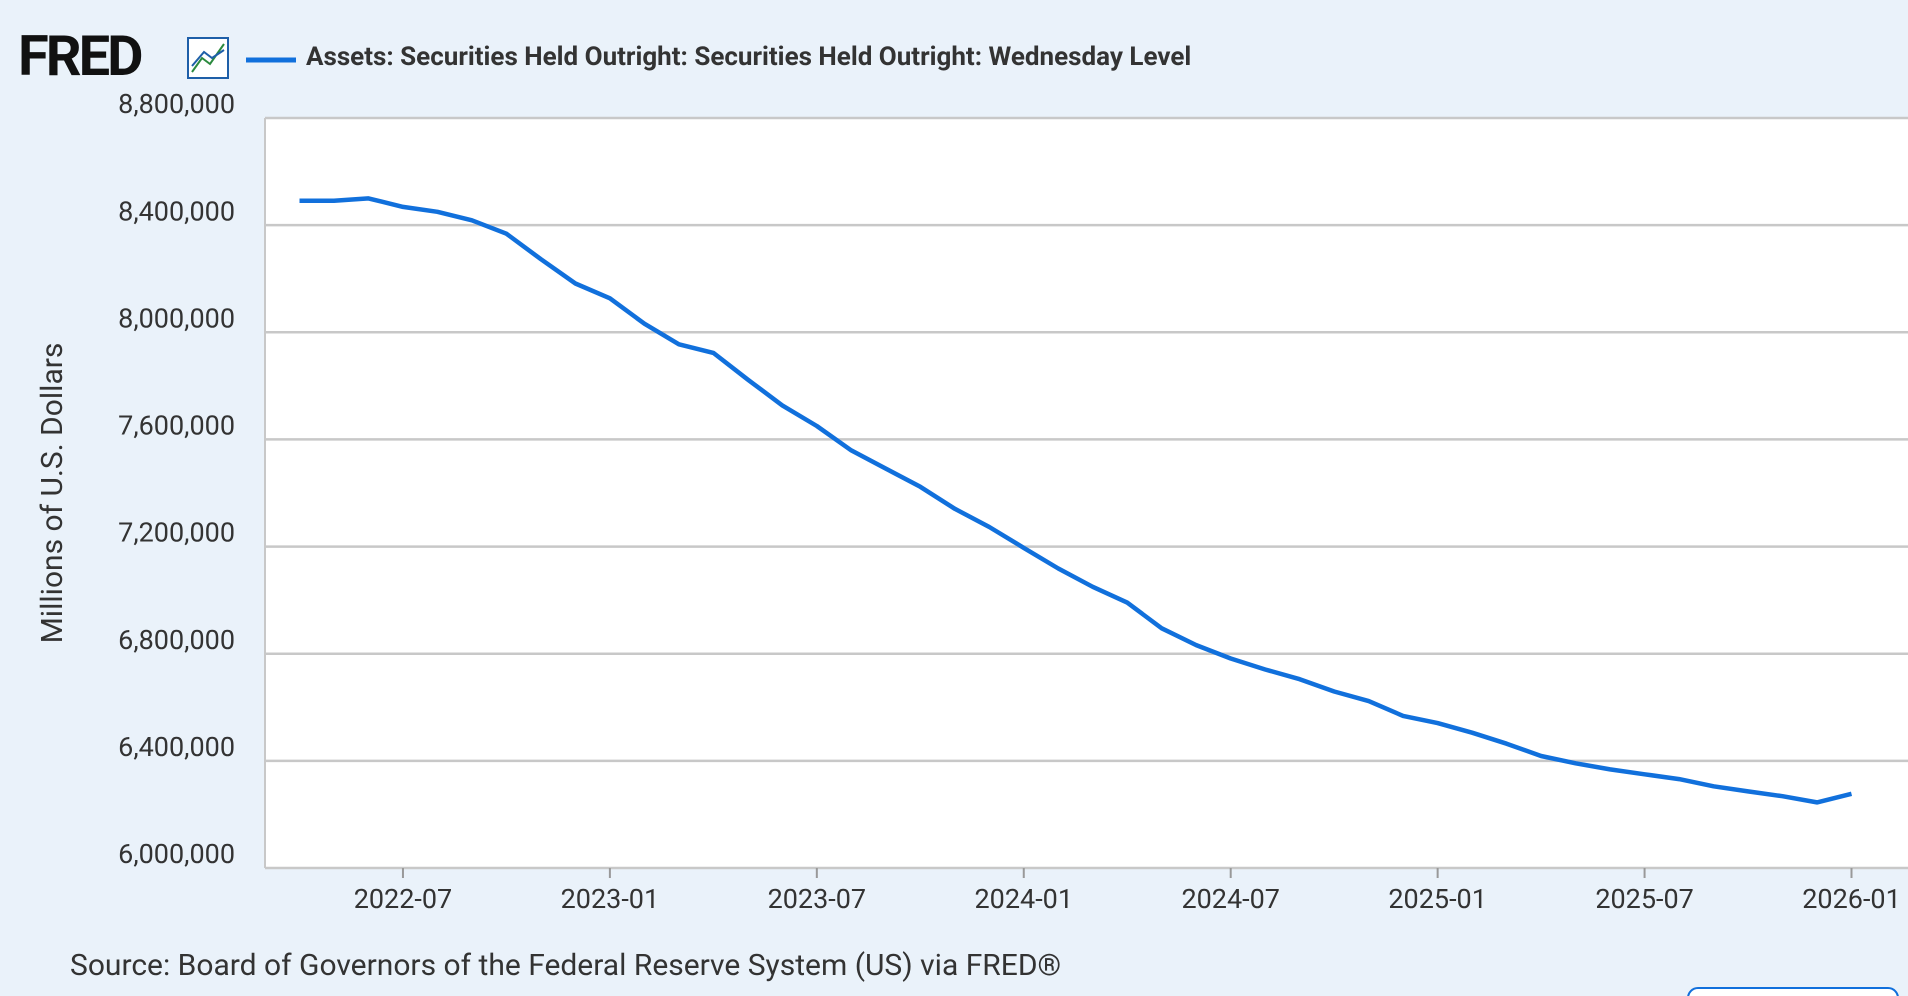 This screenshot has height=996, width=1908. What do you see at coordinates (1230, 899) in the screenshot?
I see `x-tick-label: 2024-07` at bounding box center [1230, 899].